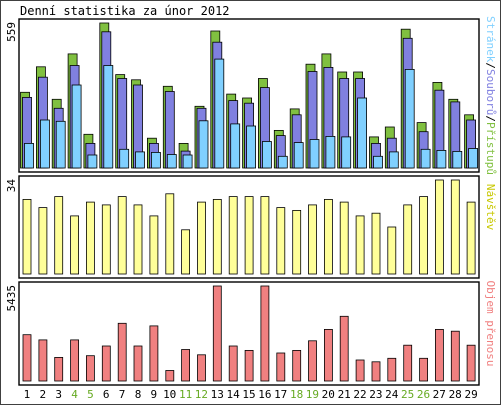  What do you see at coordinates (312, 394) in the screenshot?
I see `x-tick-label: 19` at bounding box center [312, 394].